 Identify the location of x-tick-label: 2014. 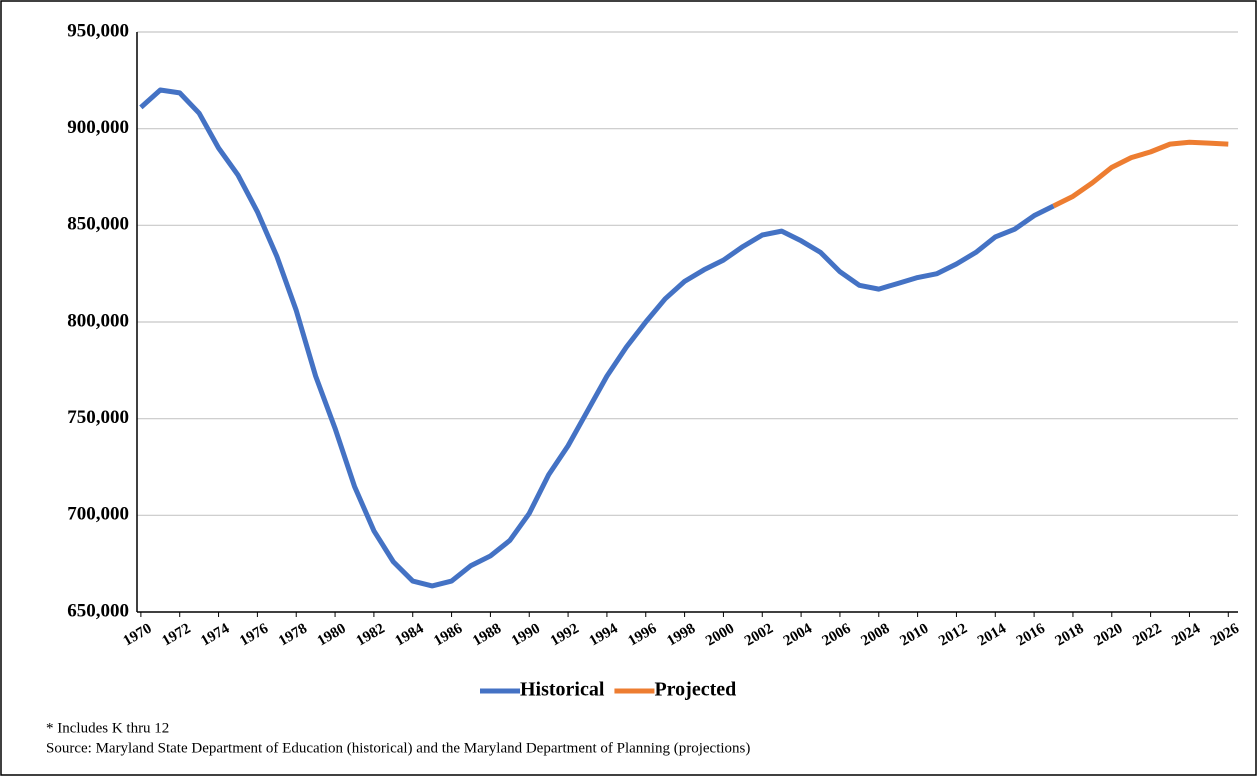
(992, 634).